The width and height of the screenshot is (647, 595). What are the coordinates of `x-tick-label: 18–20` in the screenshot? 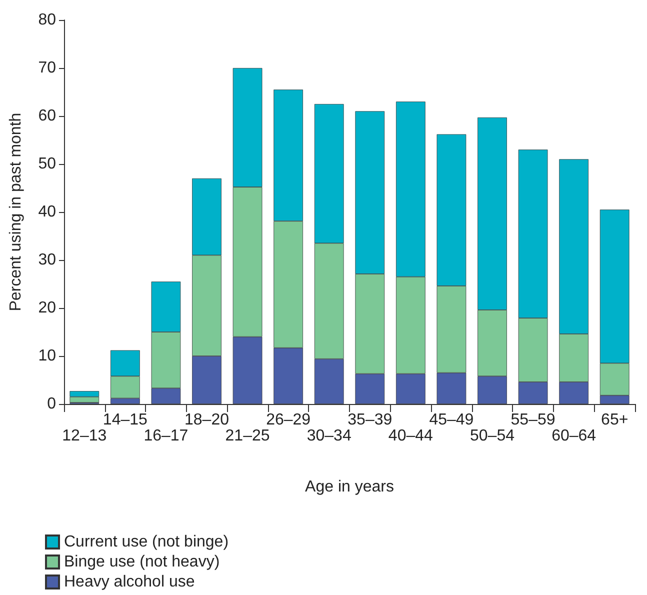 It's located at (207, 420).